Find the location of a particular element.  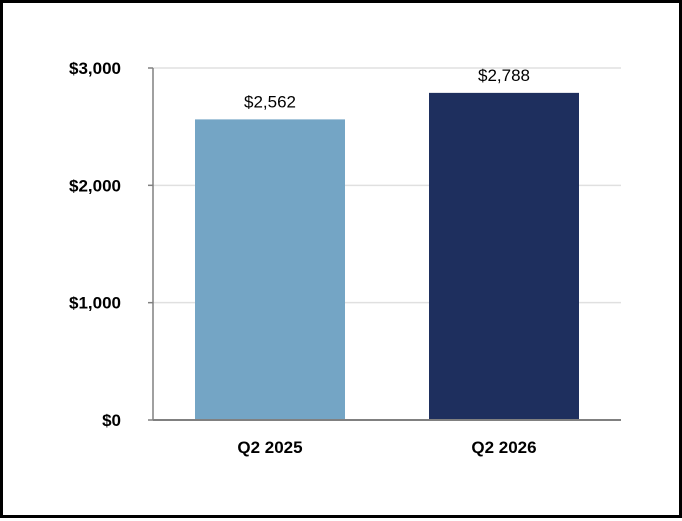

y-tick-label: $3,000 is located at coordinates (95, 68).